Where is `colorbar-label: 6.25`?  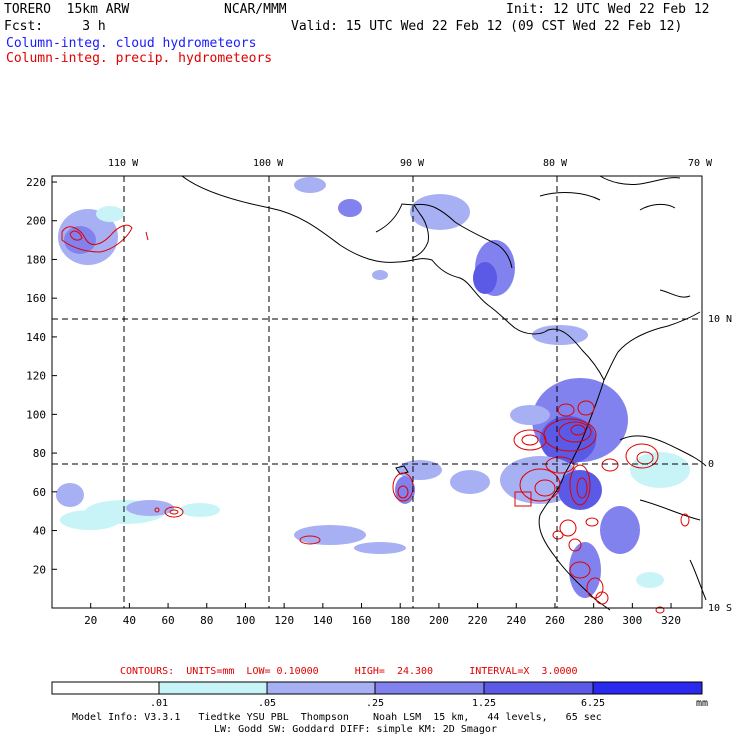 colorbar-label: 6.25 is located at coordinates (593, 703).